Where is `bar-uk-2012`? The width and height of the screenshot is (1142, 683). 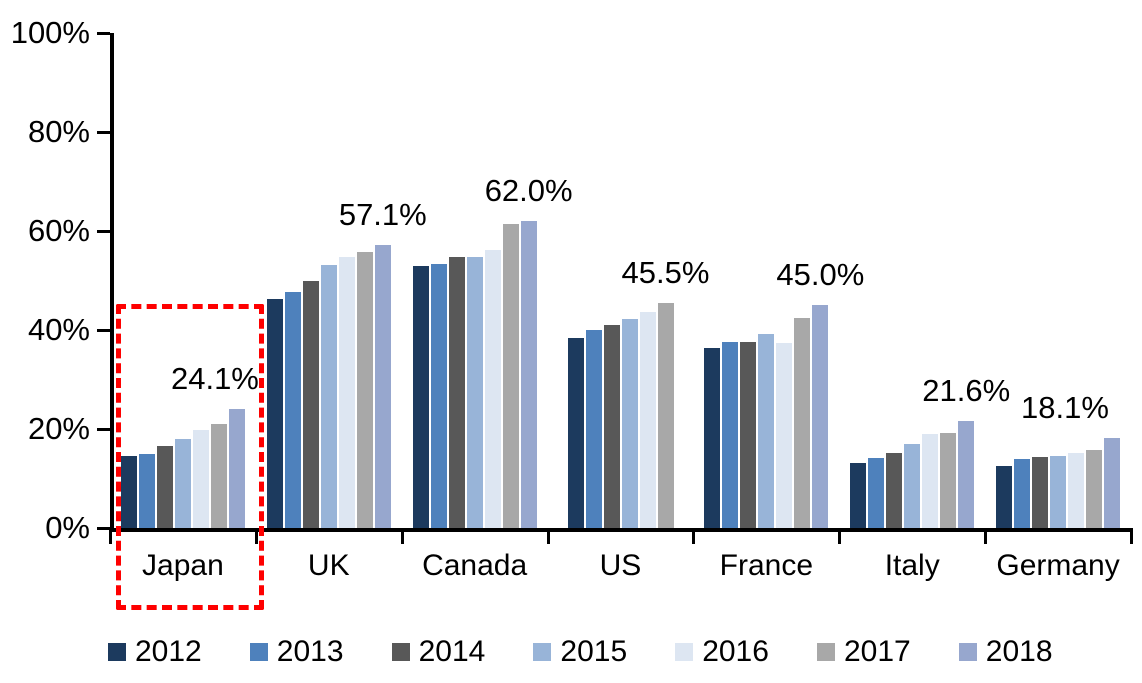
bar-uk-2012 is located at coordinates (274, 413).